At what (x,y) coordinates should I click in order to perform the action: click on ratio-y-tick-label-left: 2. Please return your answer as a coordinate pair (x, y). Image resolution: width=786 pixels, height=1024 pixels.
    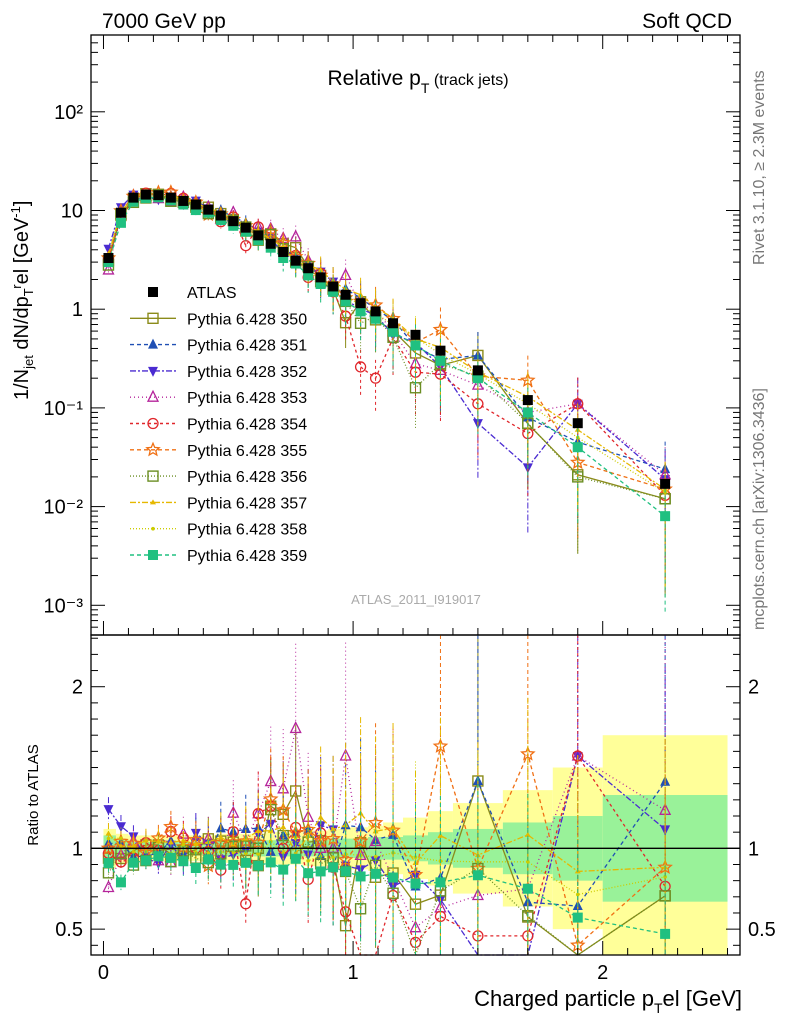
    Looking at the image, I should click on (77, 688).